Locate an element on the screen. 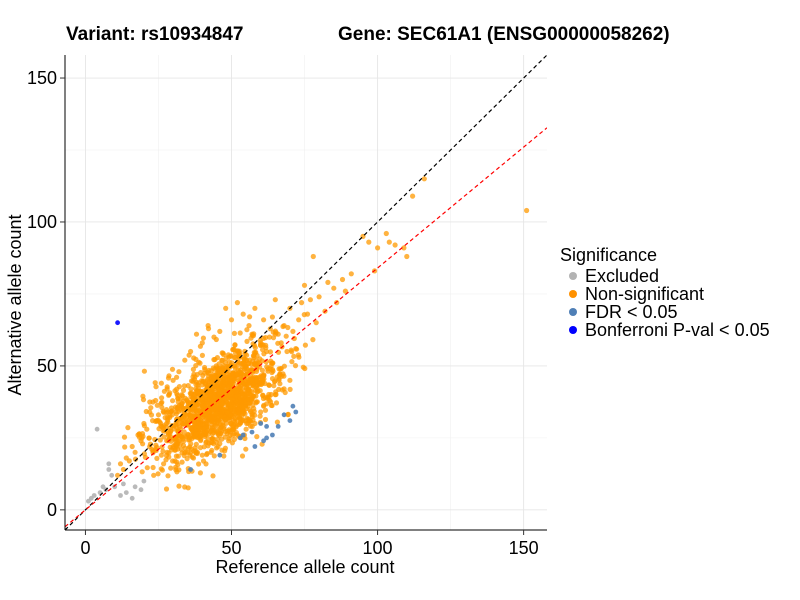 The height and width of the screenshot is (600, 800). legend-item-label: Excluded is located at coordinates (622, 276).